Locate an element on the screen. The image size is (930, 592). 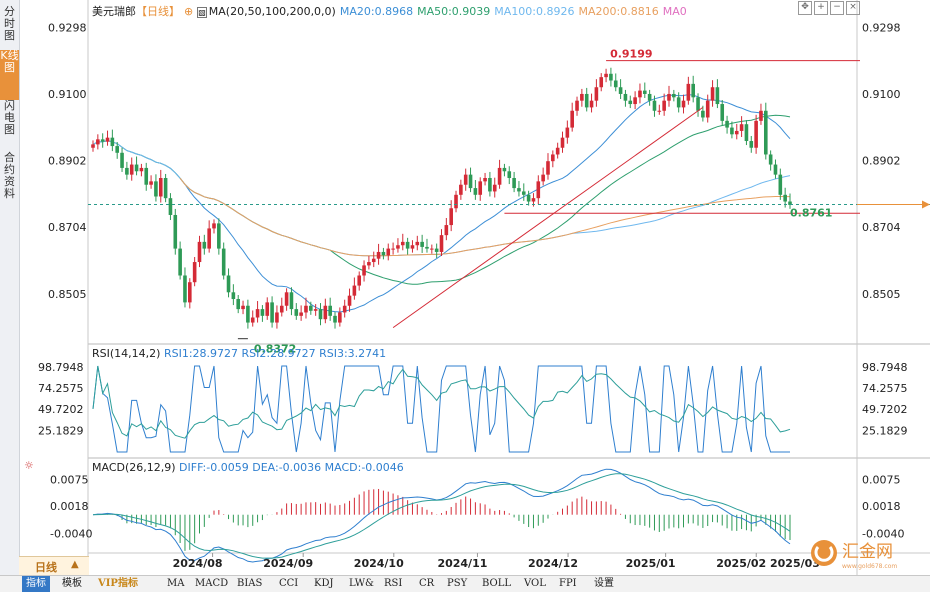
tab-contract-label: 合约资料 is located at coordinates (9, 175).